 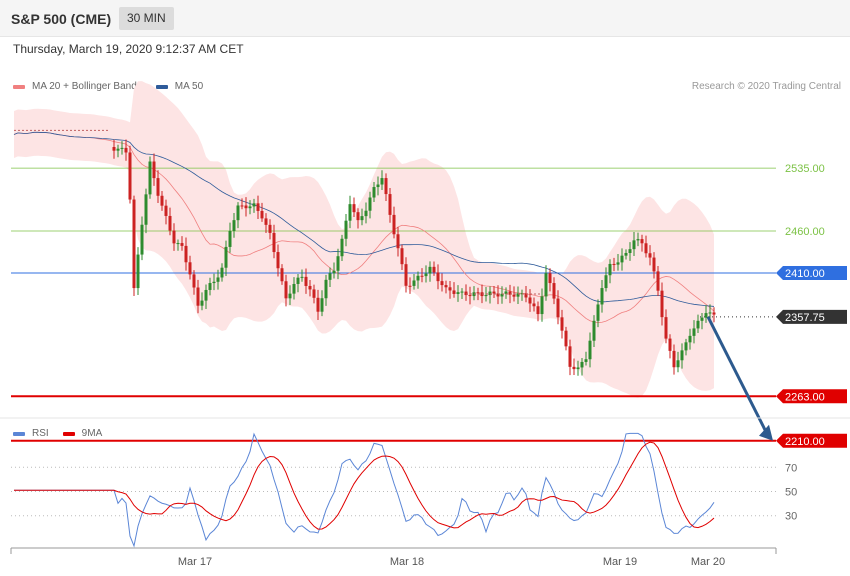 I want to click on main-legend: MA 20 + Bollinger Bands MA 50, so click(x=108, y=86).